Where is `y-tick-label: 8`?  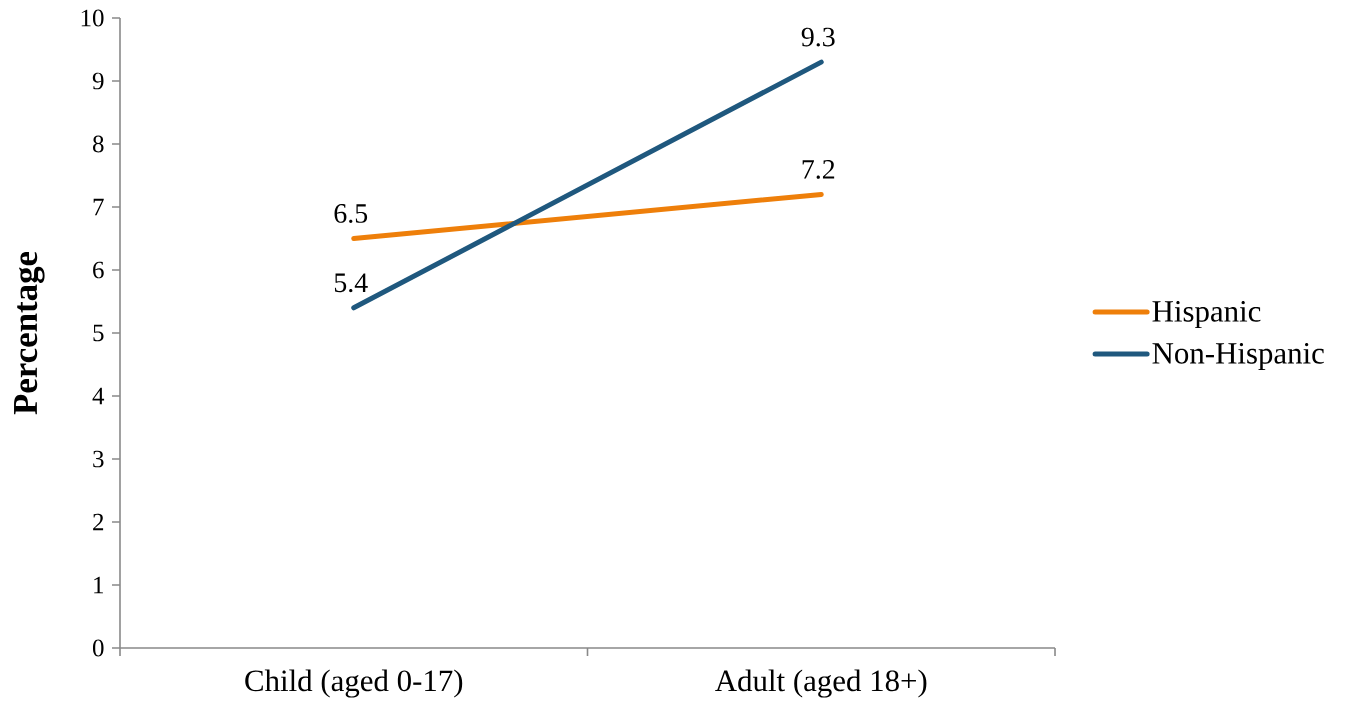
y-tick-label: 8 is located at coordinates (98, 144).